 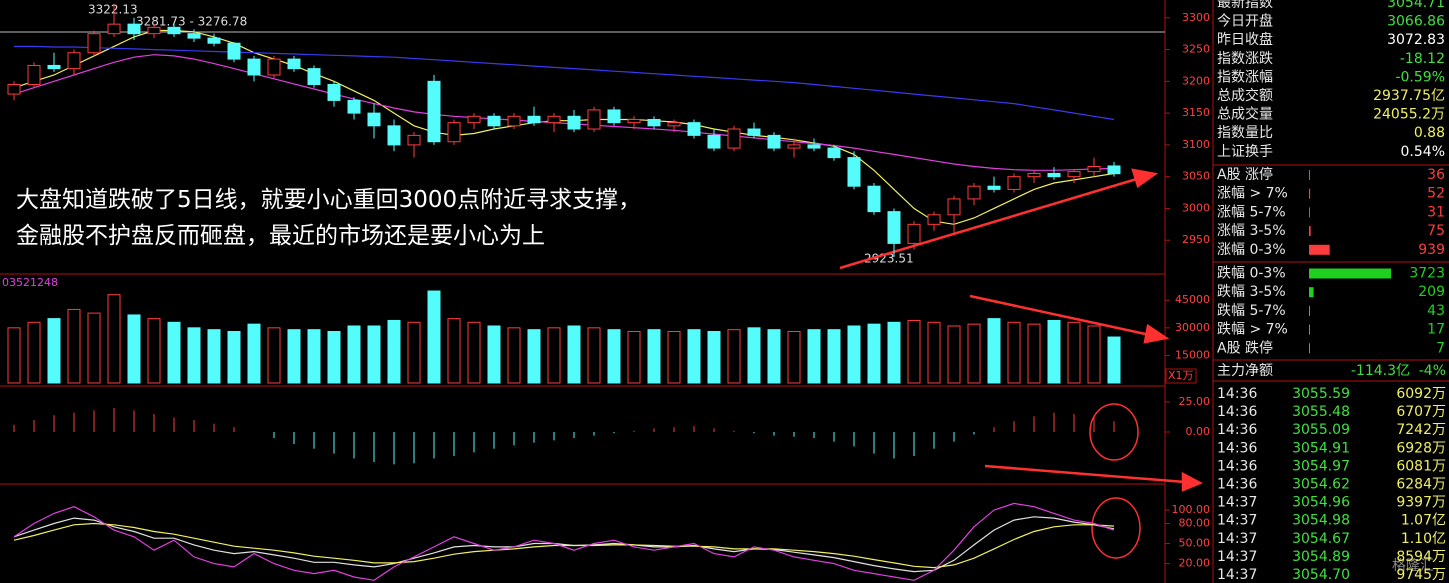 I want to click on quote-label: 昨日收盘, so click(x=1245, y=39).